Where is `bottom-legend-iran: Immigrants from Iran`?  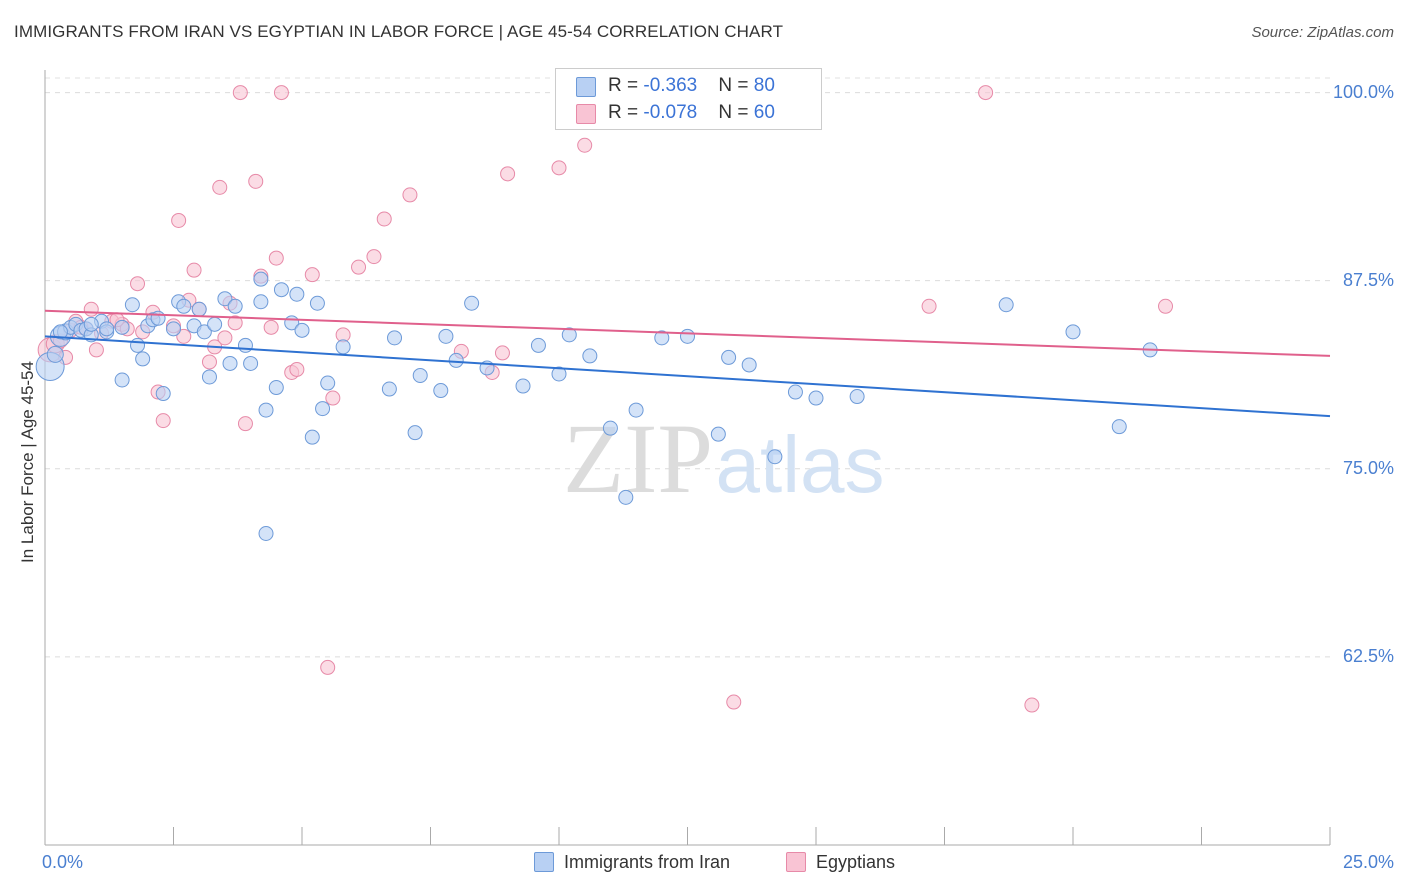 bottom-legend-iran: Immigrants from Iran is located at coordinates (632, 862).